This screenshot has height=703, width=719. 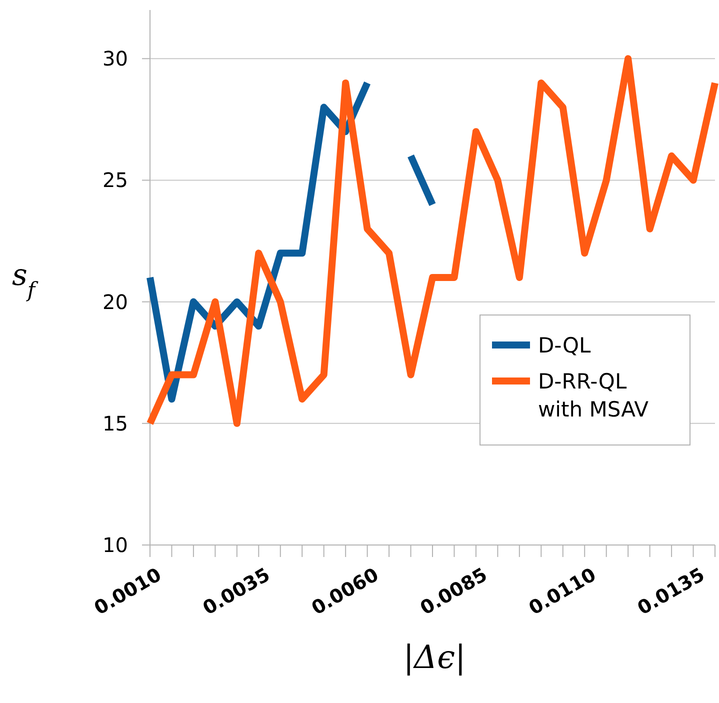 I want to click on x-axis-title: |Δϵ|, so click(x=434, y=657).